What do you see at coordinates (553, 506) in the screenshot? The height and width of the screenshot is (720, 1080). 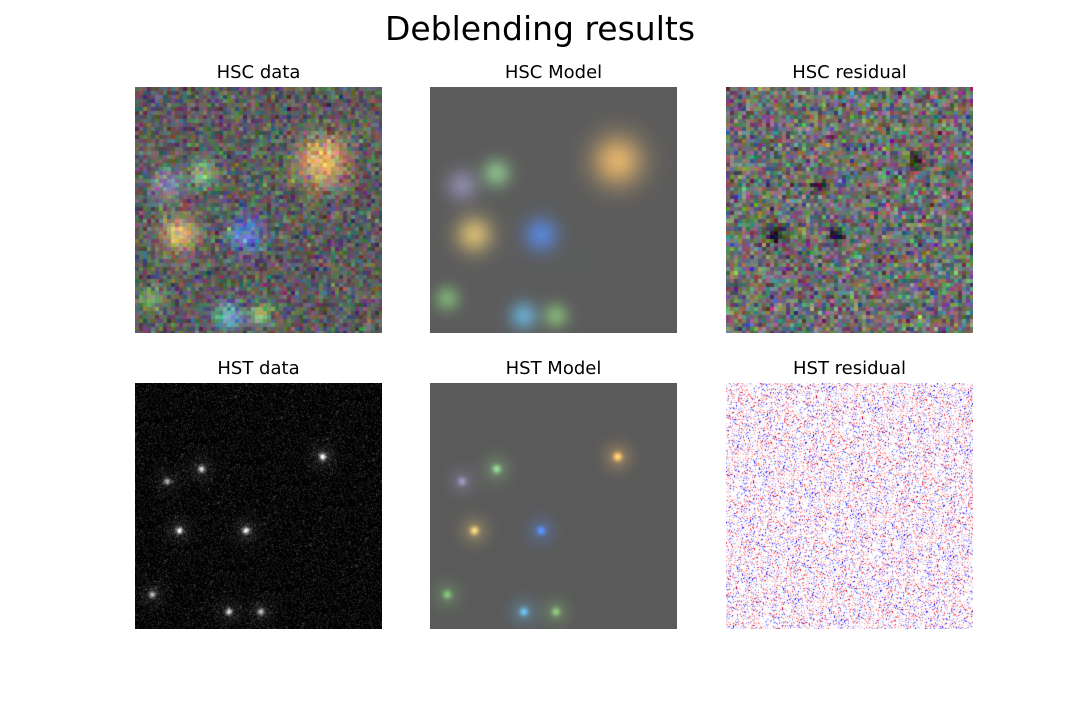 I see `hst-model-image` at bounding box center [553, 506].